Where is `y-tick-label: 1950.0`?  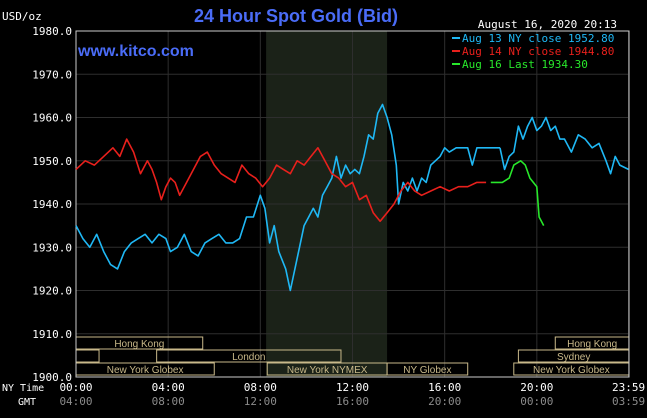
y-tick-label: 1950.0 is located at coordinates (52, 161).